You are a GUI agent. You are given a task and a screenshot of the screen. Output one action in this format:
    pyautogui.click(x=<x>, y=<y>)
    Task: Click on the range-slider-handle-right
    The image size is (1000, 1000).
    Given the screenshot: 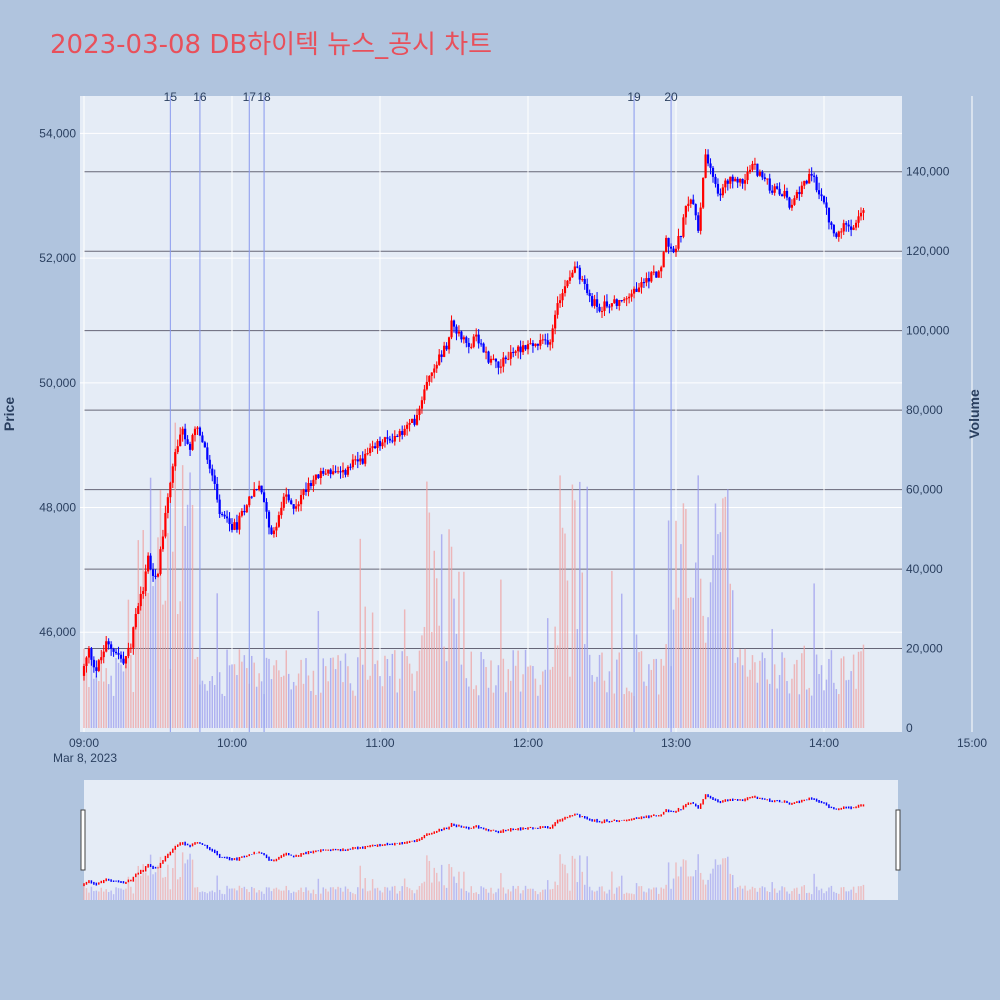 What is the action you would take?
    pyautogui.click(x=898, y=840)
    